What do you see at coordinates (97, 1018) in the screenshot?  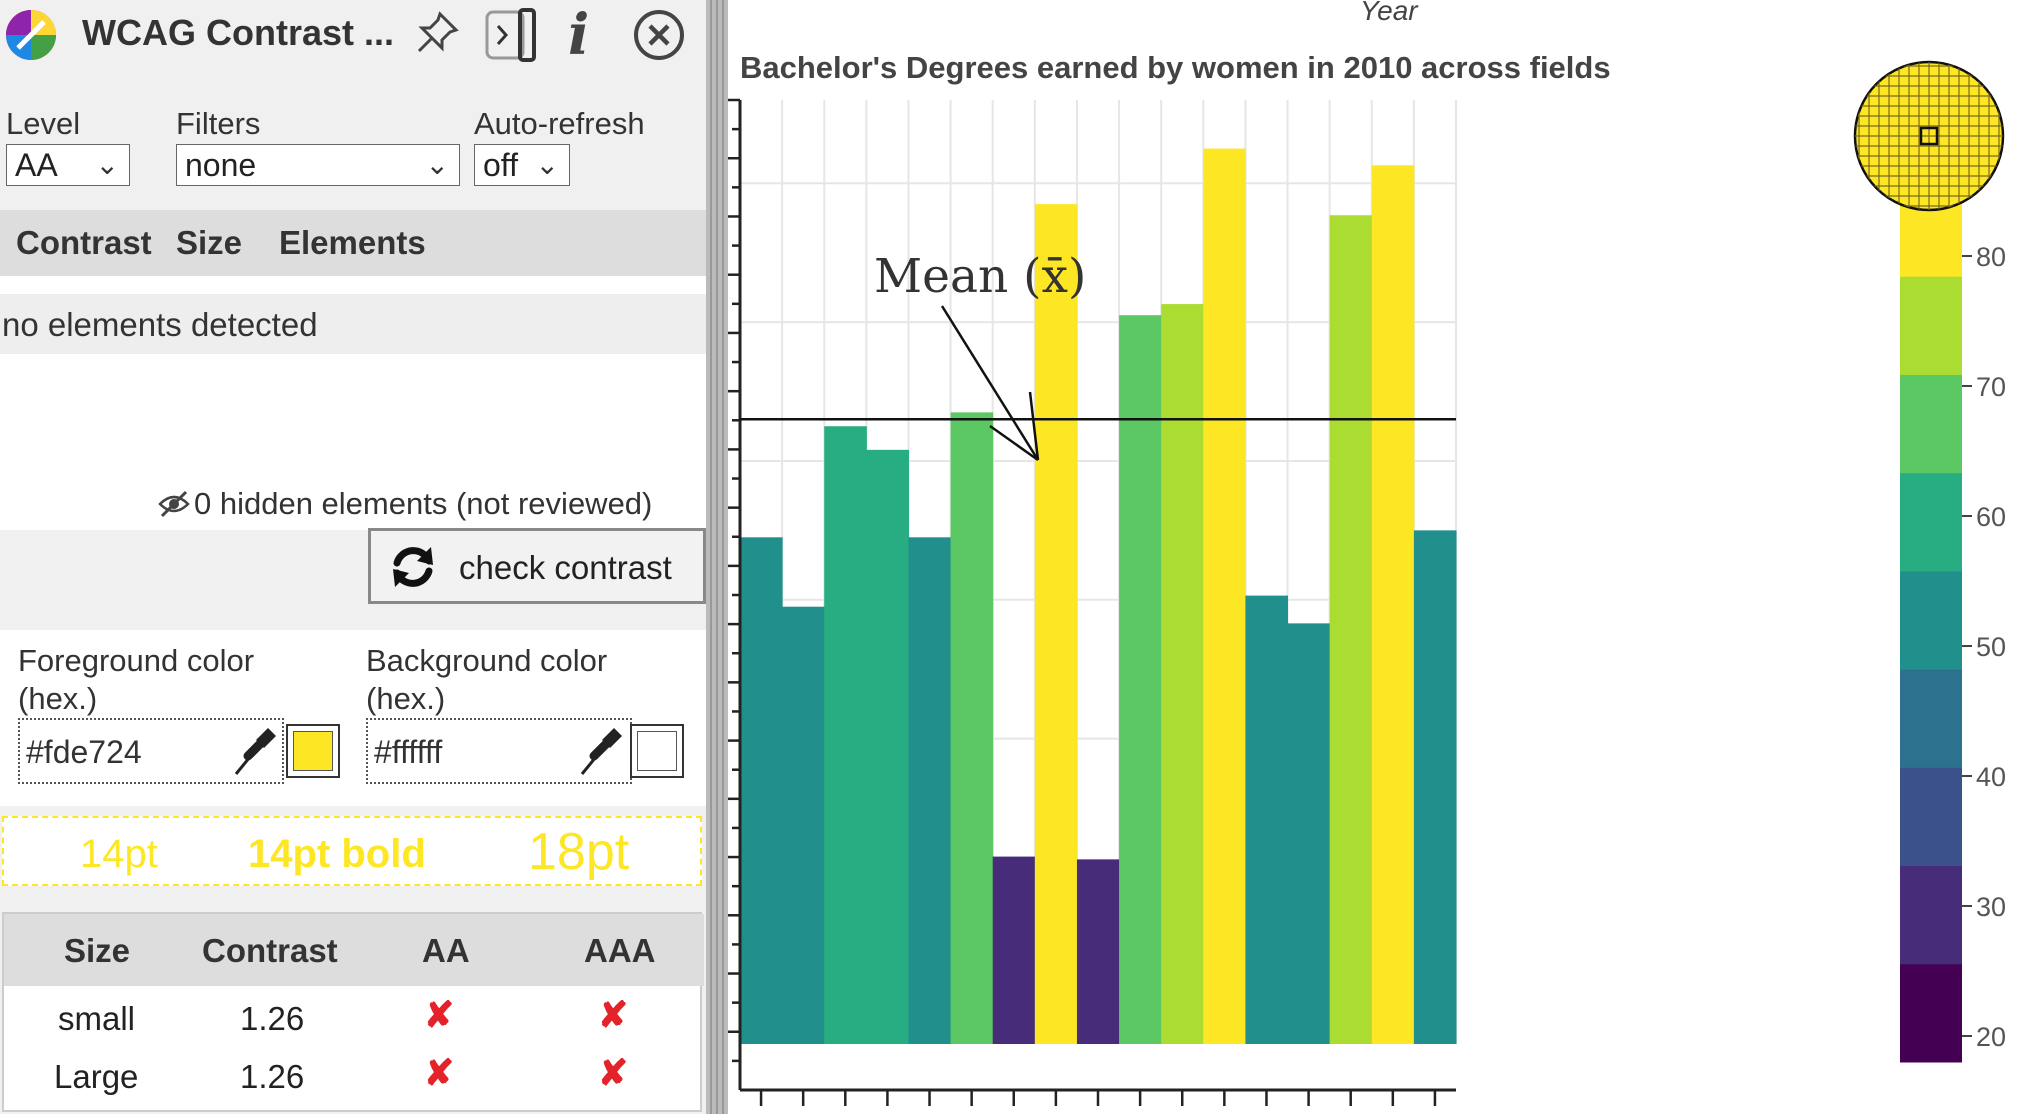 I see `row-size: small` at bounding box center [97, 1018].